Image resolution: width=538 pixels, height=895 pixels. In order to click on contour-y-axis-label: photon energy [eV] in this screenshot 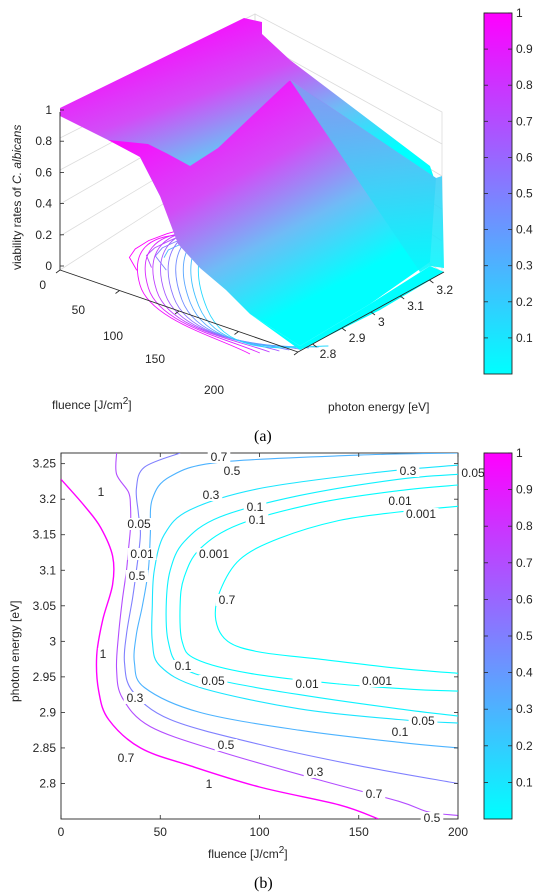, I will do `click(15, 651)`.